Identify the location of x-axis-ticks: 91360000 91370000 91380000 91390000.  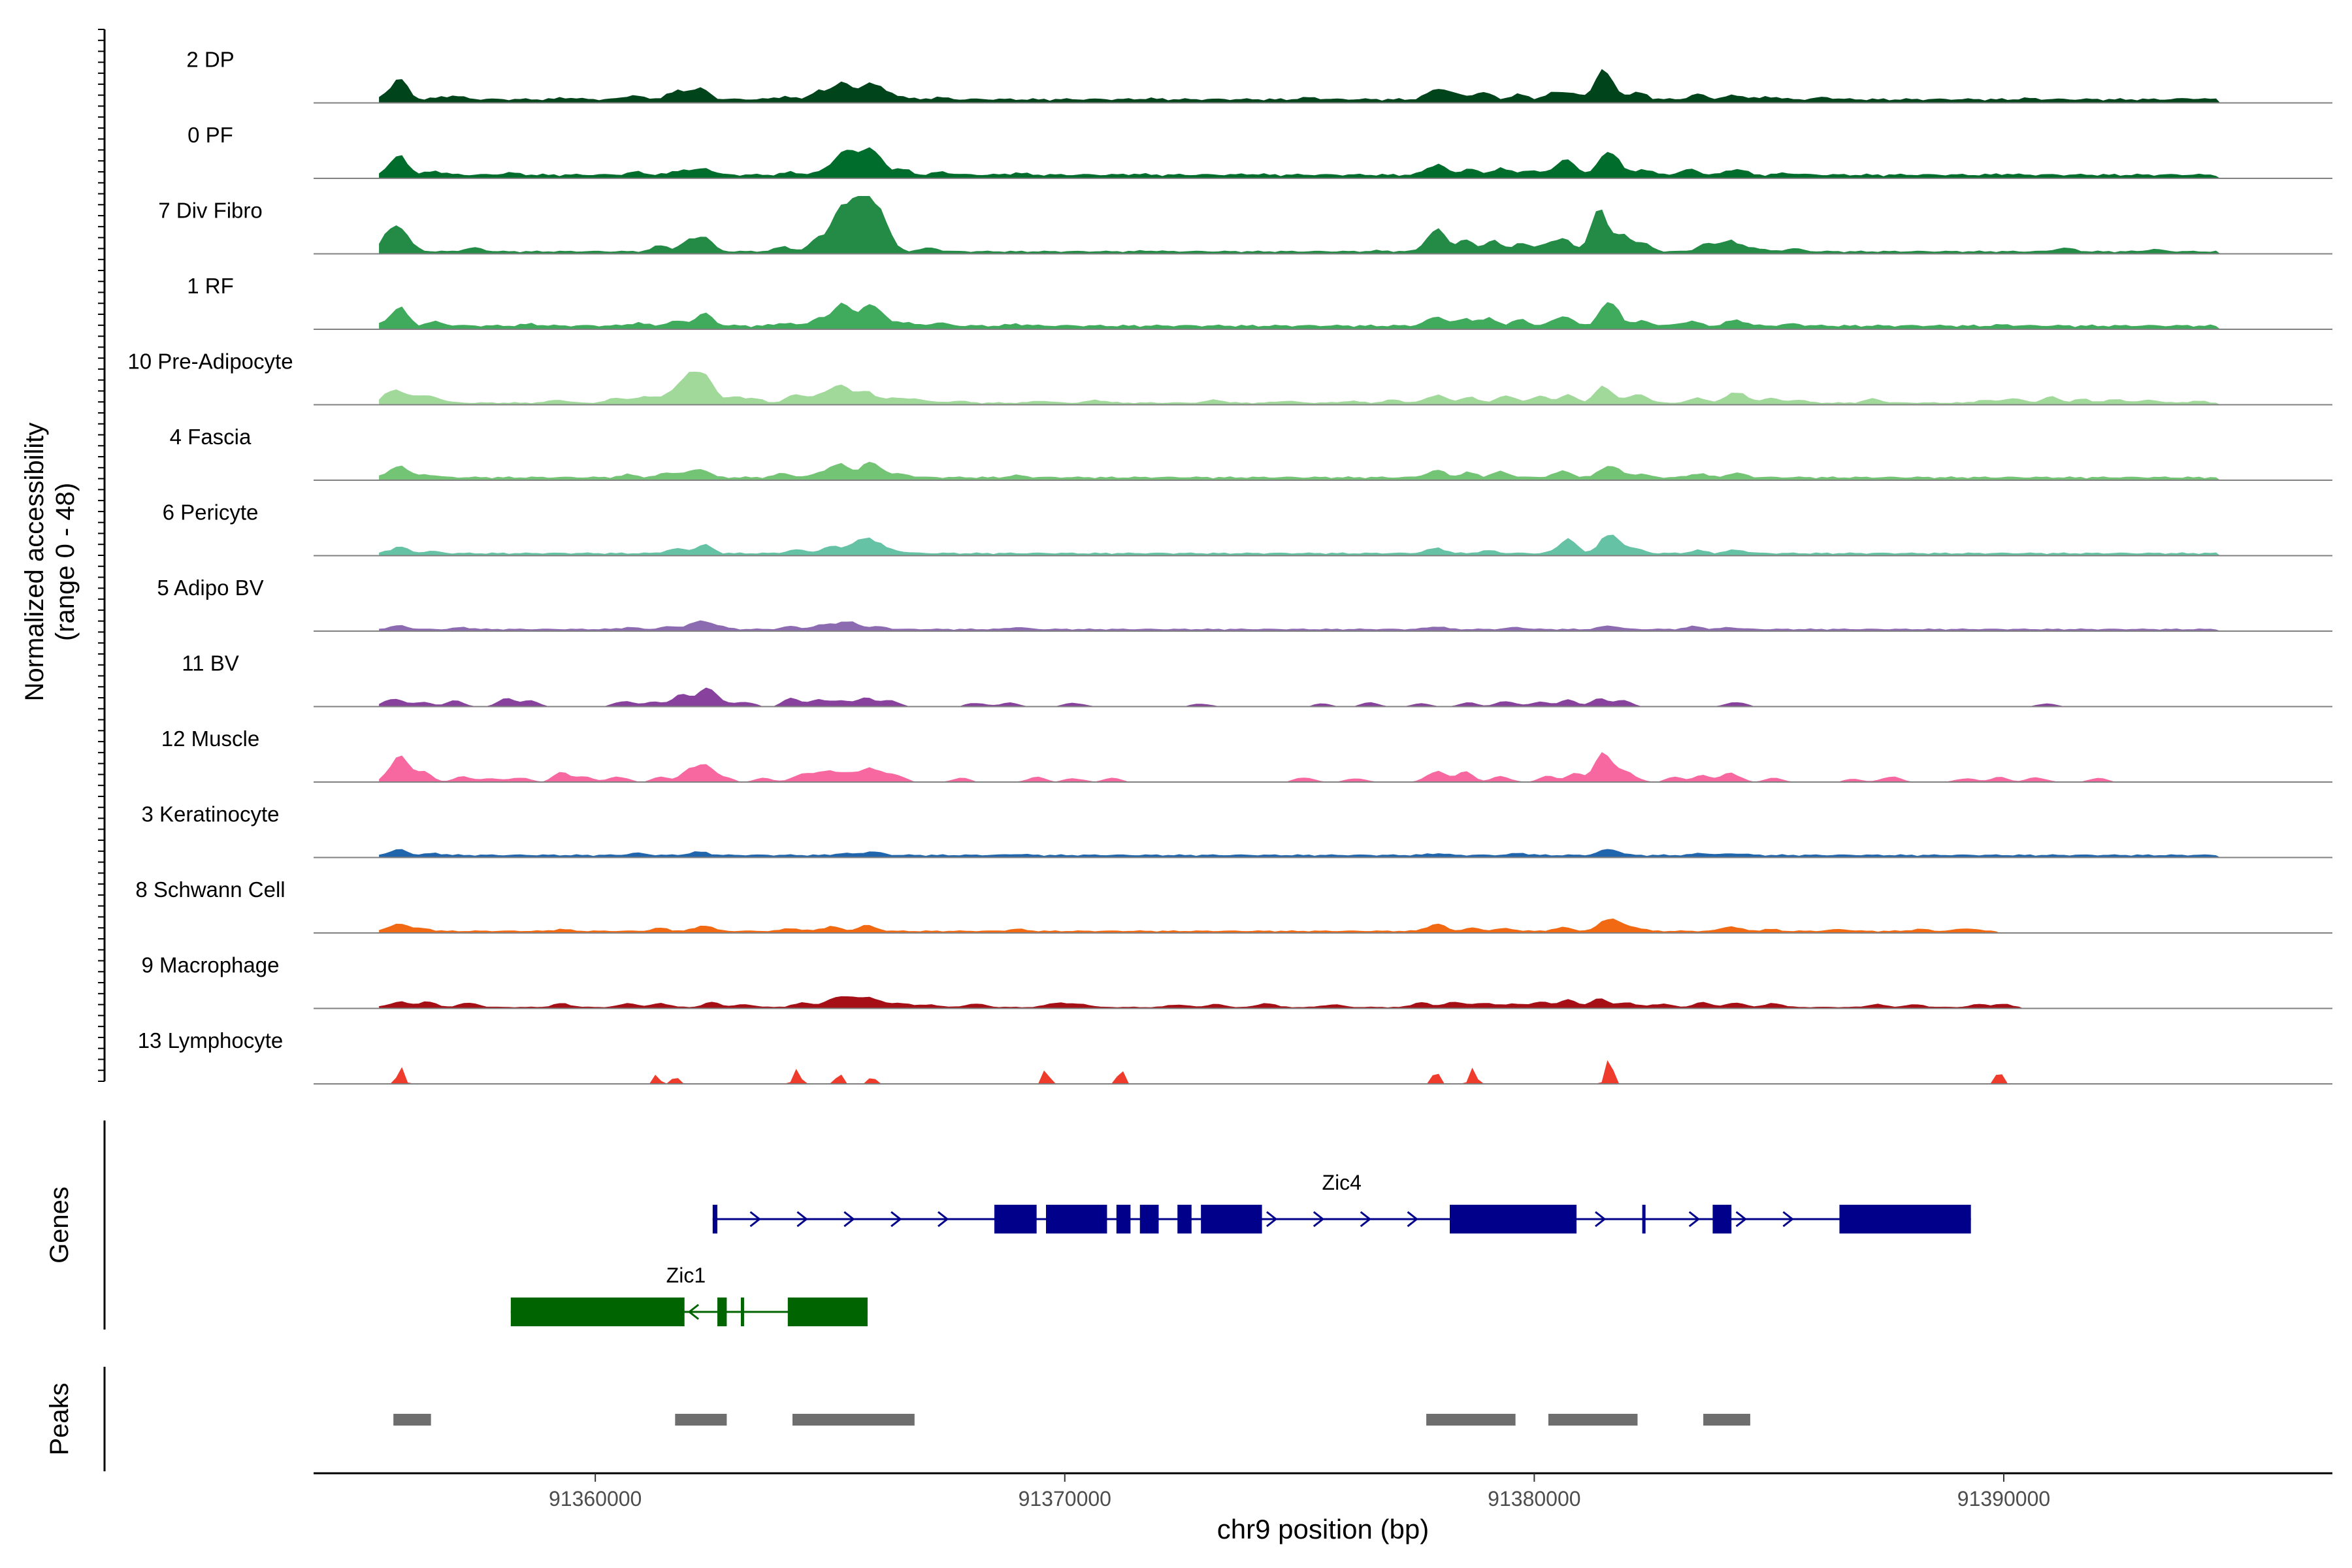
(1299, 1492).